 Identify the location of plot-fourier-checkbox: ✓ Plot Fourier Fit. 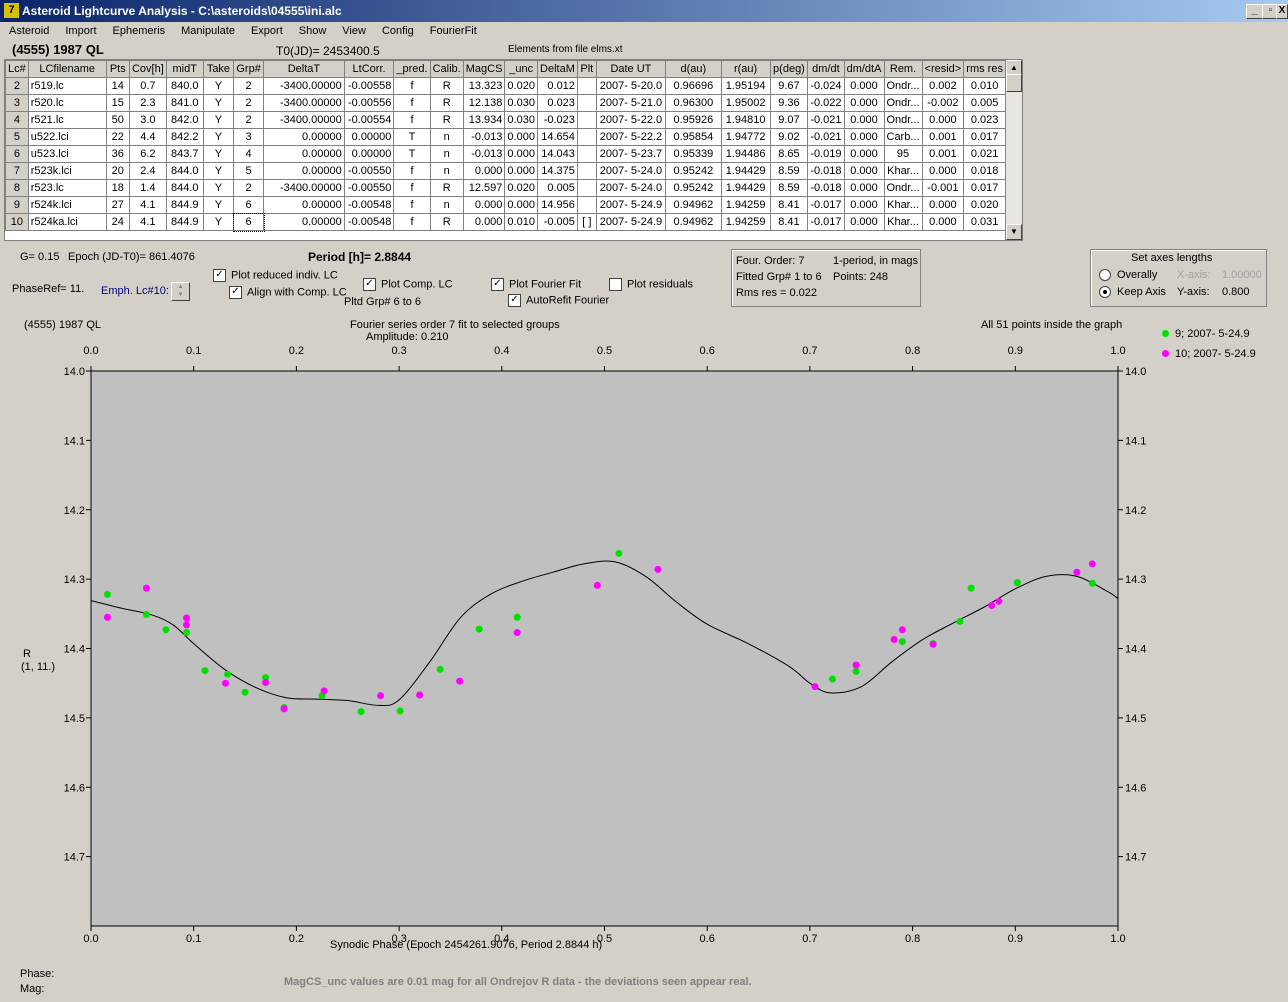
(536, 284).